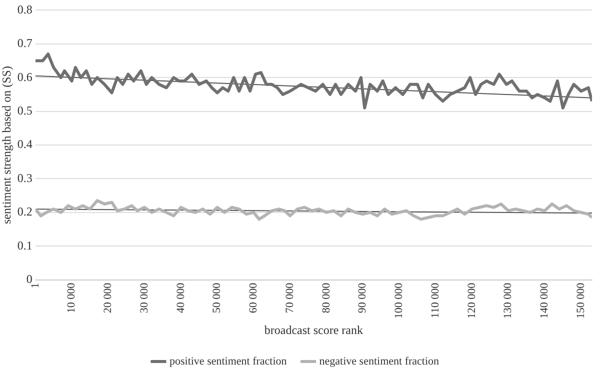 This screenshot has width=600, height=377. I want to click on y-tick-label: 0.4, so click(24, 144).